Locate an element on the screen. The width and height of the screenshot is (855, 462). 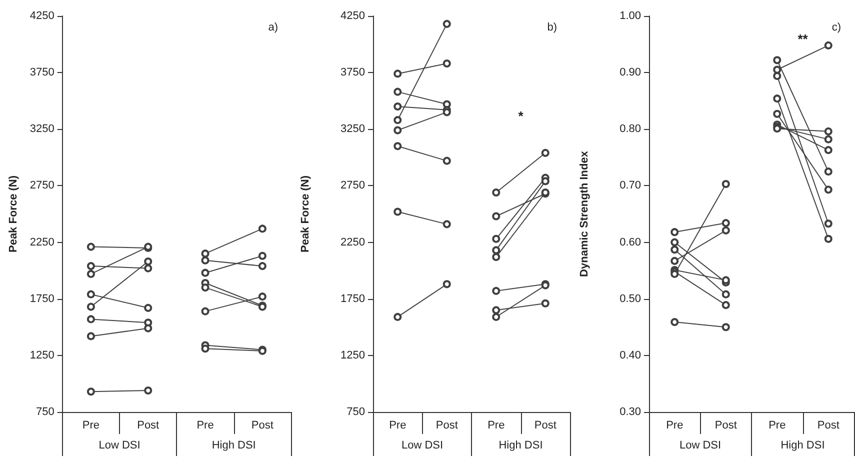
y-tick-label: 0.60 is located at coordinates (630, 242).